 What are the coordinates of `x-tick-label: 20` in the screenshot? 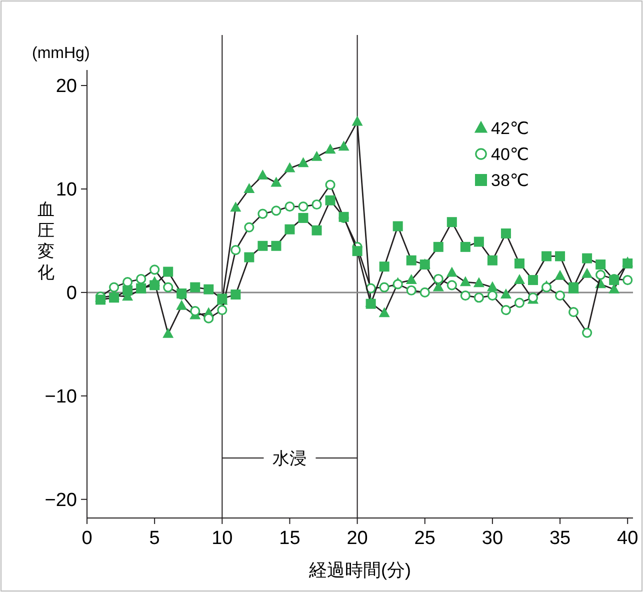 It's located at (357, 538).